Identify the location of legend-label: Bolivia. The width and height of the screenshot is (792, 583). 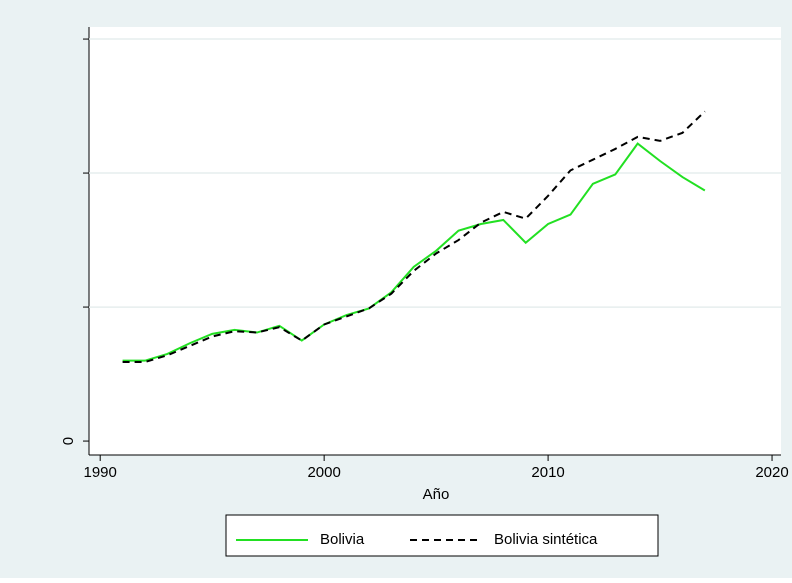
(342, 539).